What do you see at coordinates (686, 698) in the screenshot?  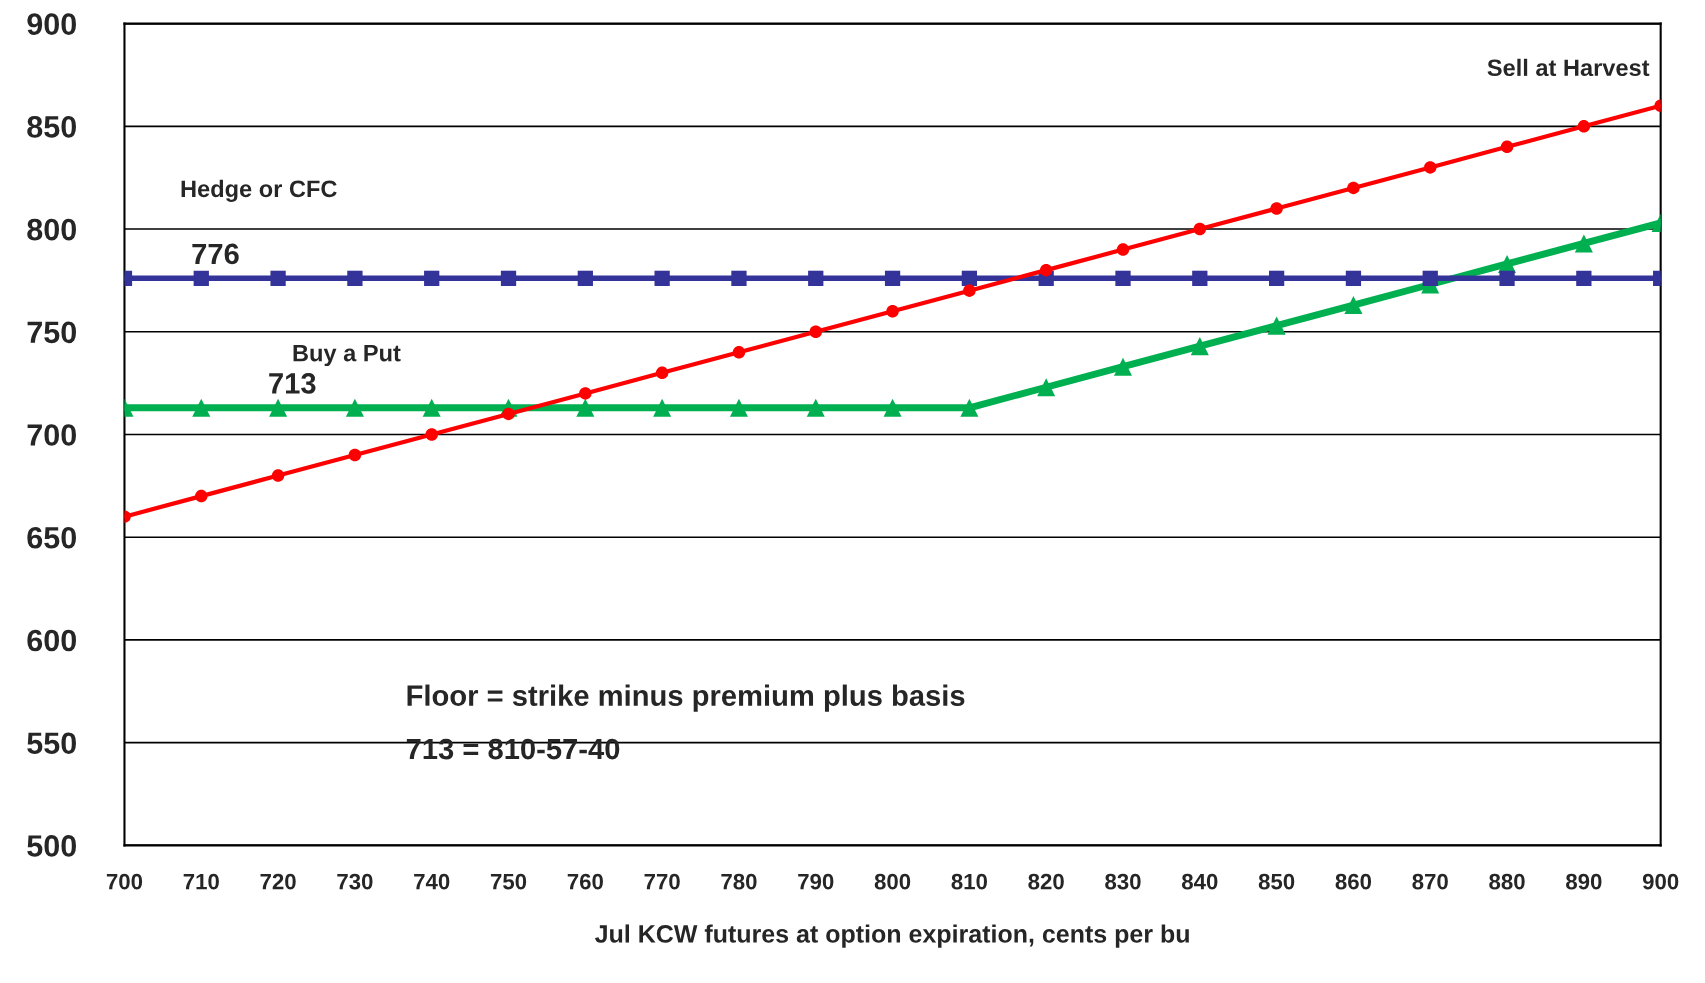 I see `annotation: Floor = strike minus premium plus basis` at bounding box center [686, 698].